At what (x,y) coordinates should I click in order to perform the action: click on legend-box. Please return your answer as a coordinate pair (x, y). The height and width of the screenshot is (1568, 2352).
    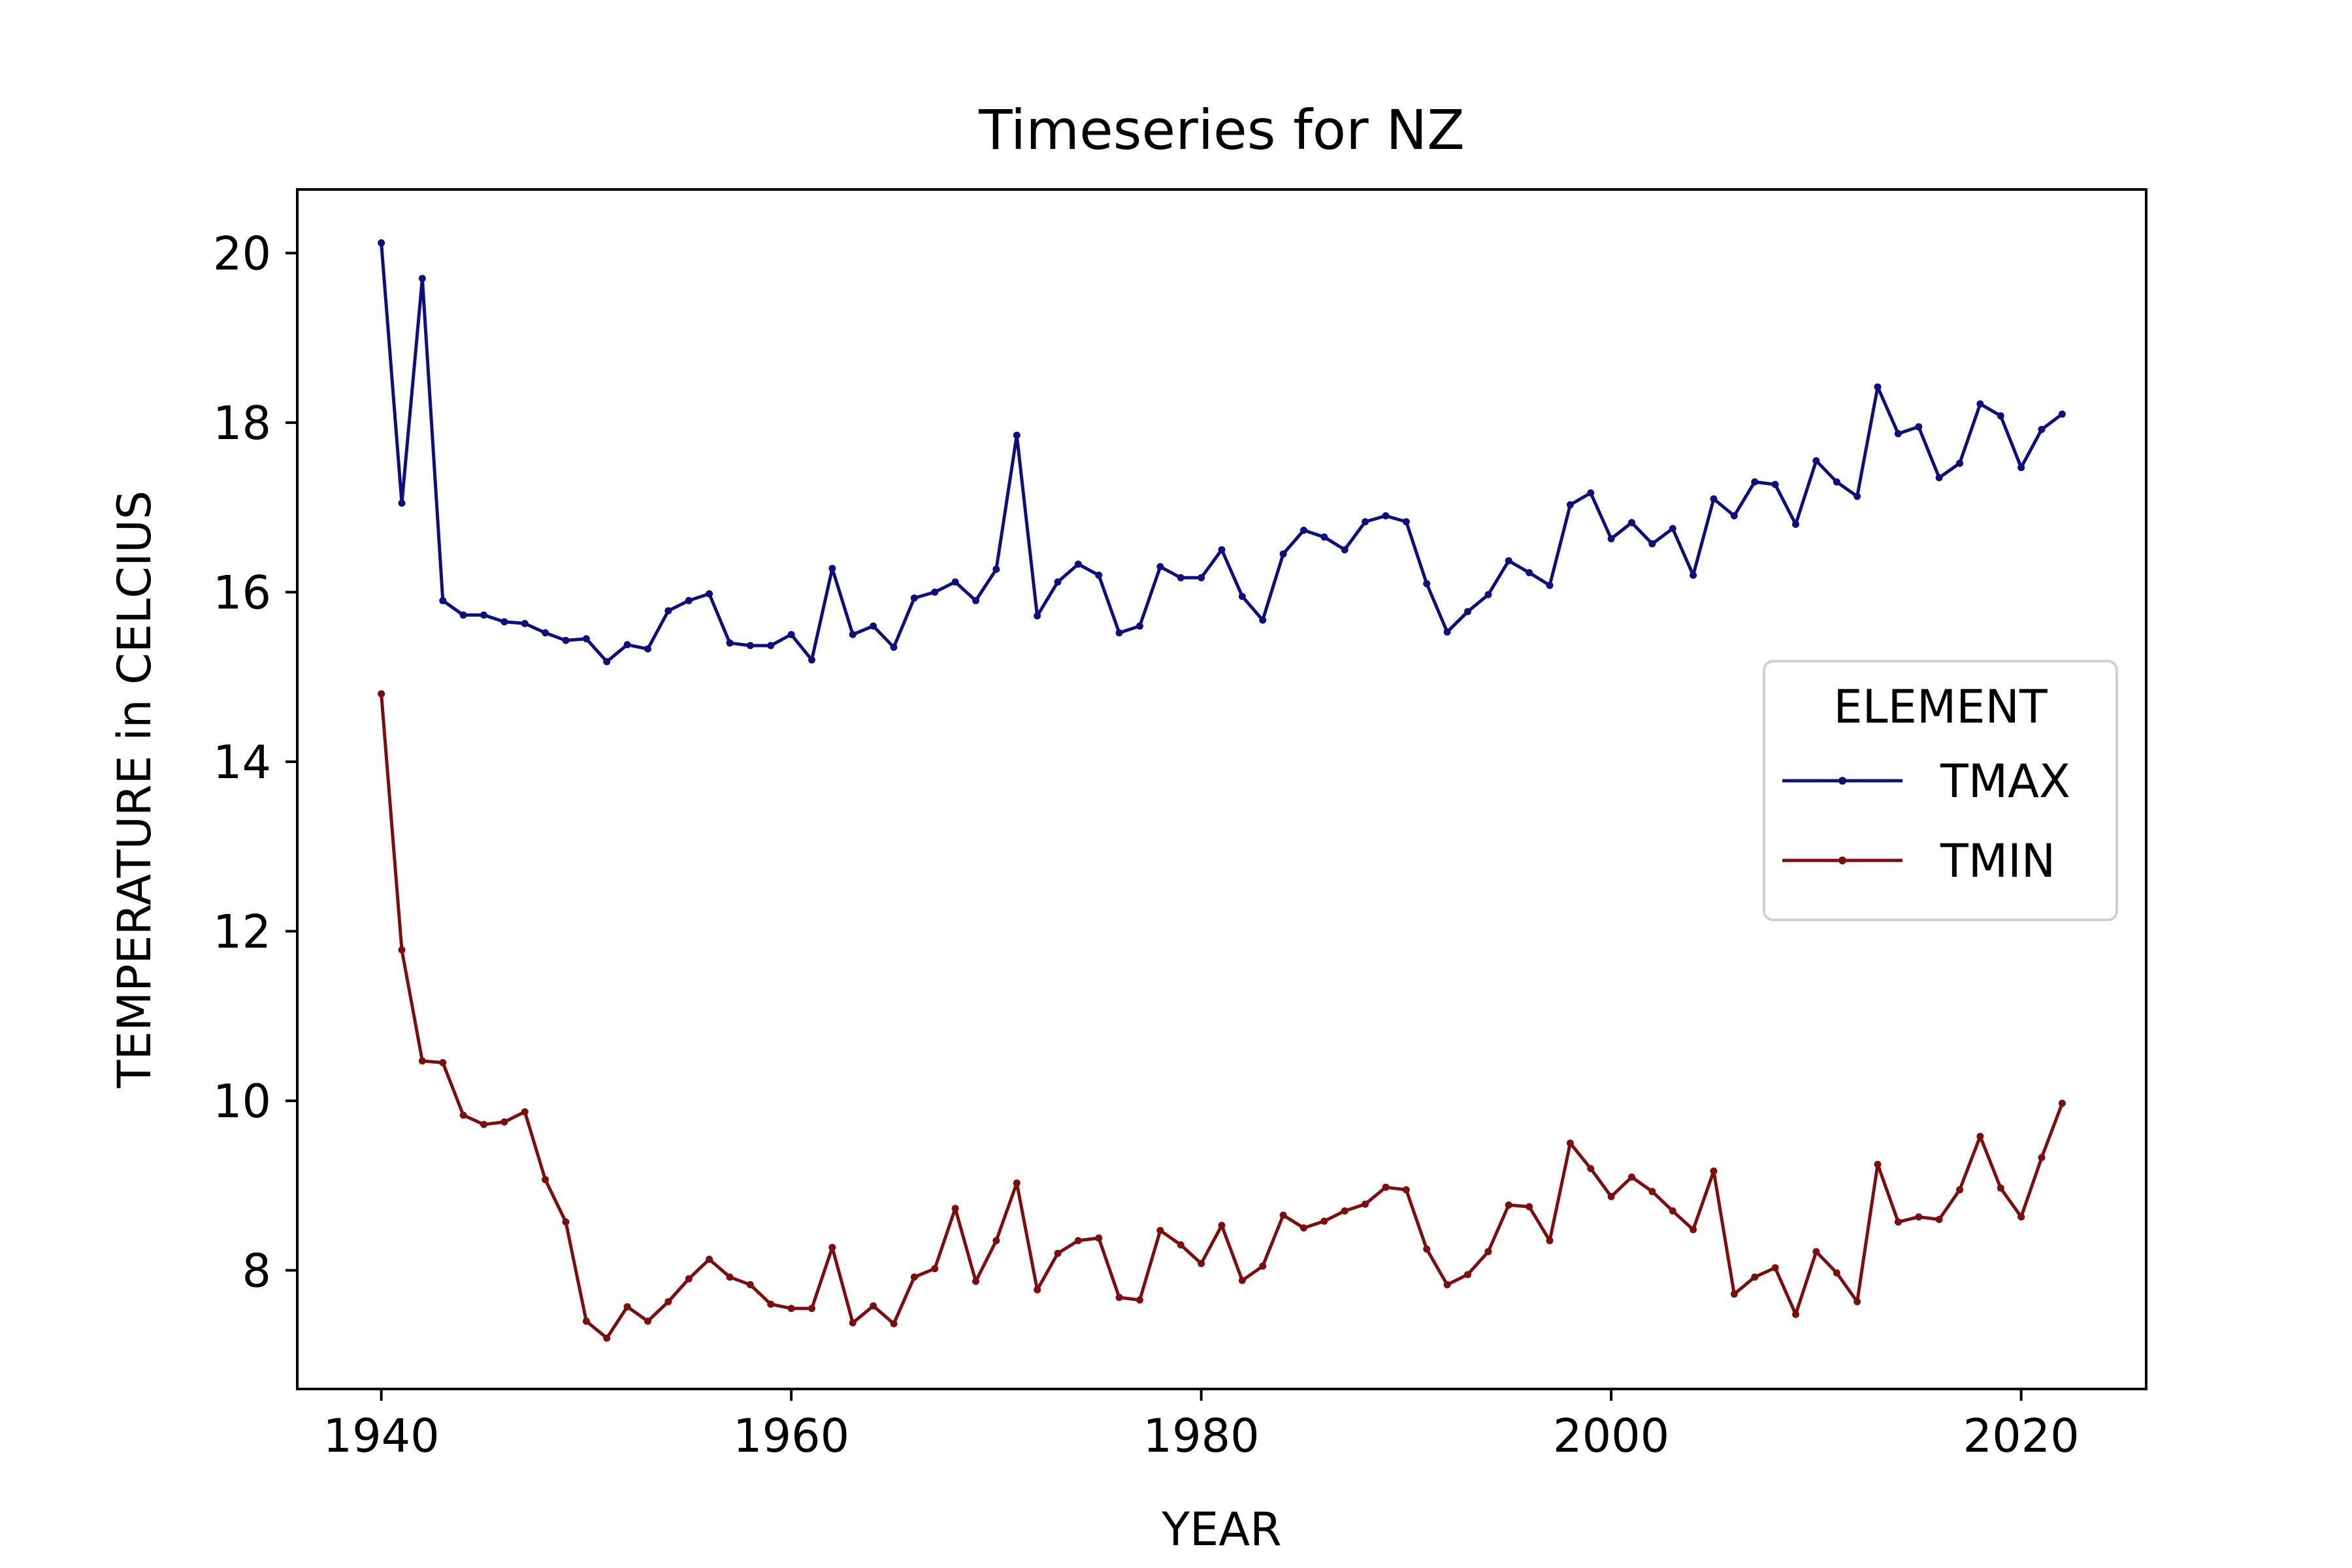
    Looking at the image, I should click on (1940, 790).